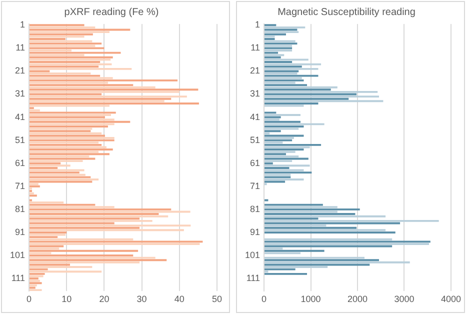 This screenshot has width=466, height=314. Describe the element at coordinates (67, 299) in the screenshot. I see `x-tick-label: 10` at that location.